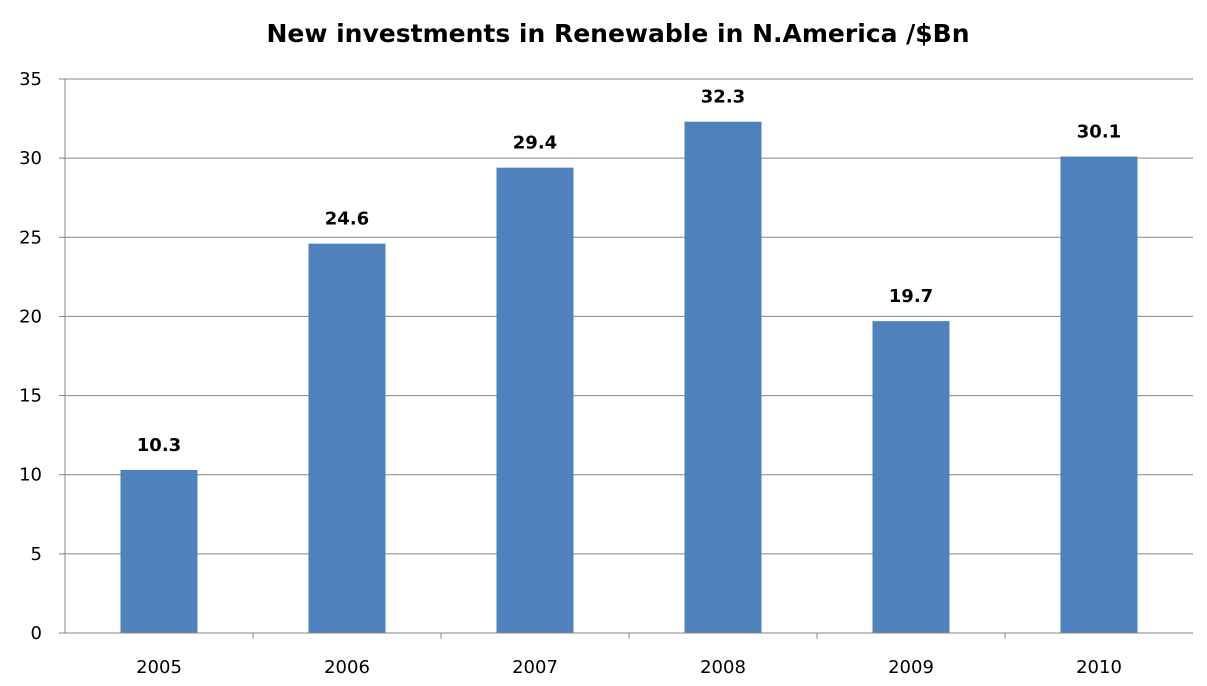  I want to click on data-label-2010: 30.1, so click(1099, 132).